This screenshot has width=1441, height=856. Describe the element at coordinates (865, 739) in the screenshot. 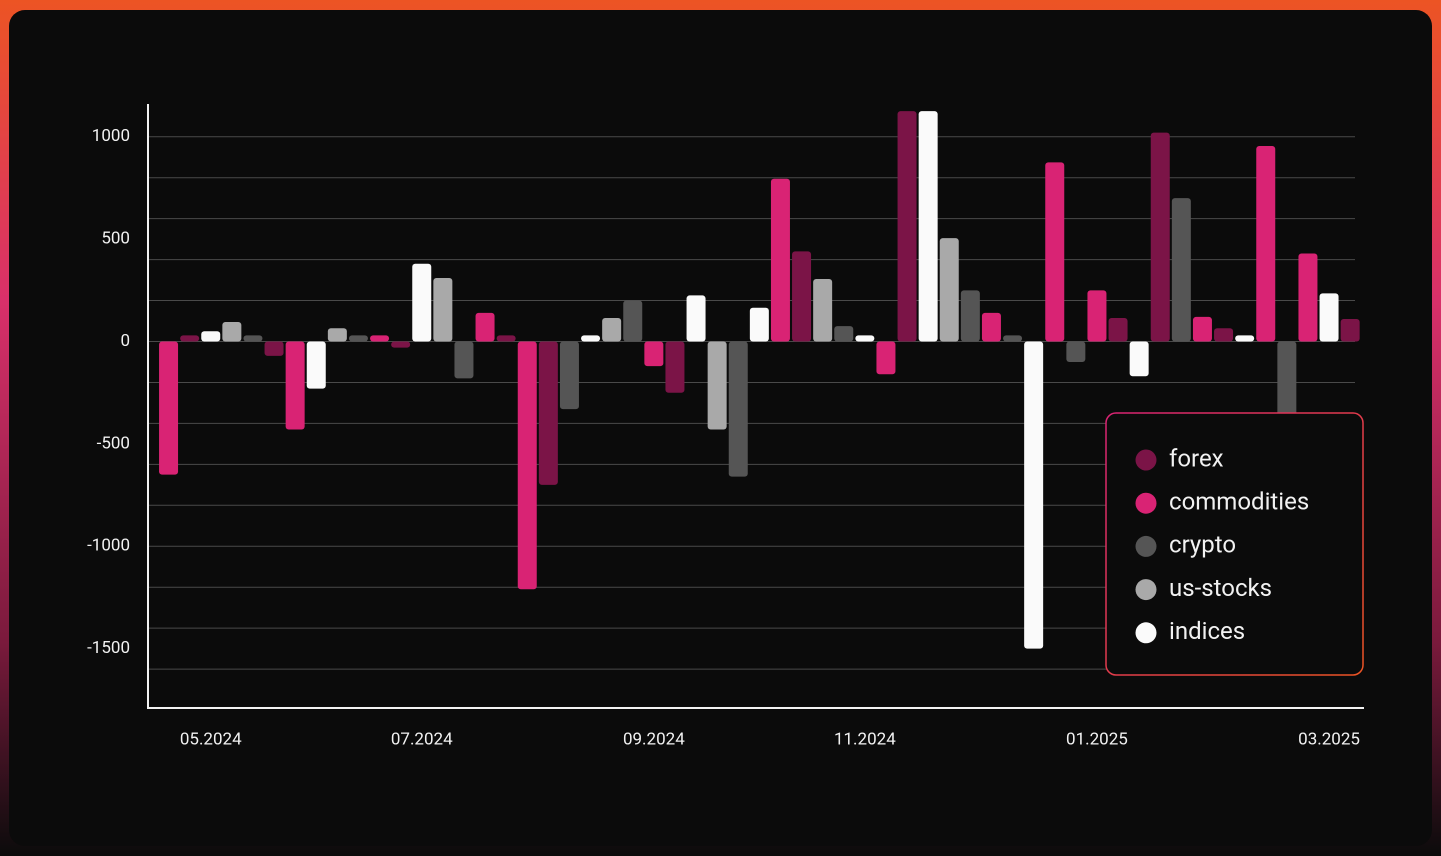

I see `x-tick-label: 11.2024` at that location.